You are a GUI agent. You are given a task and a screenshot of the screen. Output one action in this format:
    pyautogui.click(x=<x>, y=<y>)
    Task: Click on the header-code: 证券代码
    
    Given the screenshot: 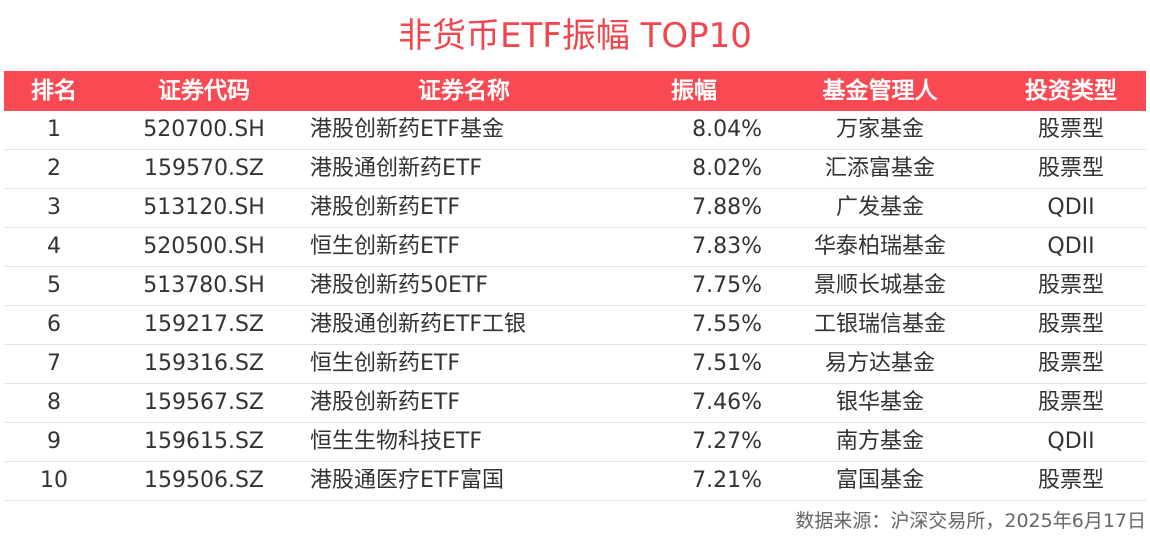 What is the action you would take?
    pyautogui.click(x=204, y=91)
    